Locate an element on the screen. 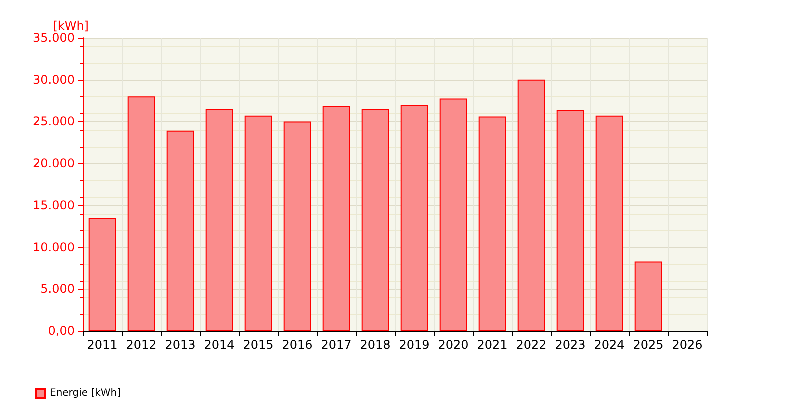 This screenshot has width=790, height=420. legend-label: Energie [kWh] is located at coordinates (86, 393).